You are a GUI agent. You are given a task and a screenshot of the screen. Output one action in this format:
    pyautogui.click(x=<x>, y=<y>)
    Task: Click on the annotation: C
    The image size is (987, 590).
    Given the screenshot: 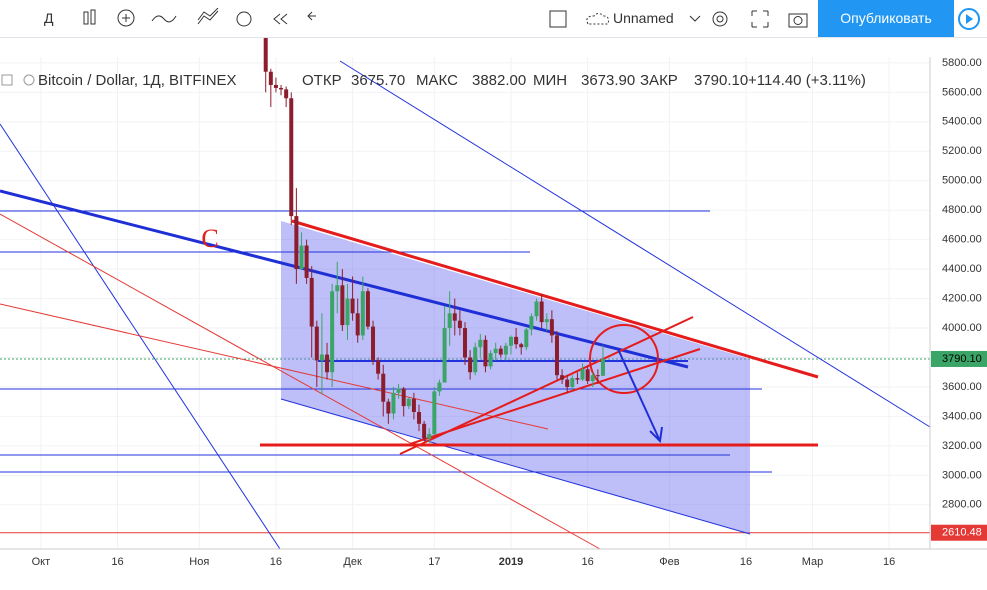 What is the action you would take?
    pyautogui.click(x=209, y=238)
    